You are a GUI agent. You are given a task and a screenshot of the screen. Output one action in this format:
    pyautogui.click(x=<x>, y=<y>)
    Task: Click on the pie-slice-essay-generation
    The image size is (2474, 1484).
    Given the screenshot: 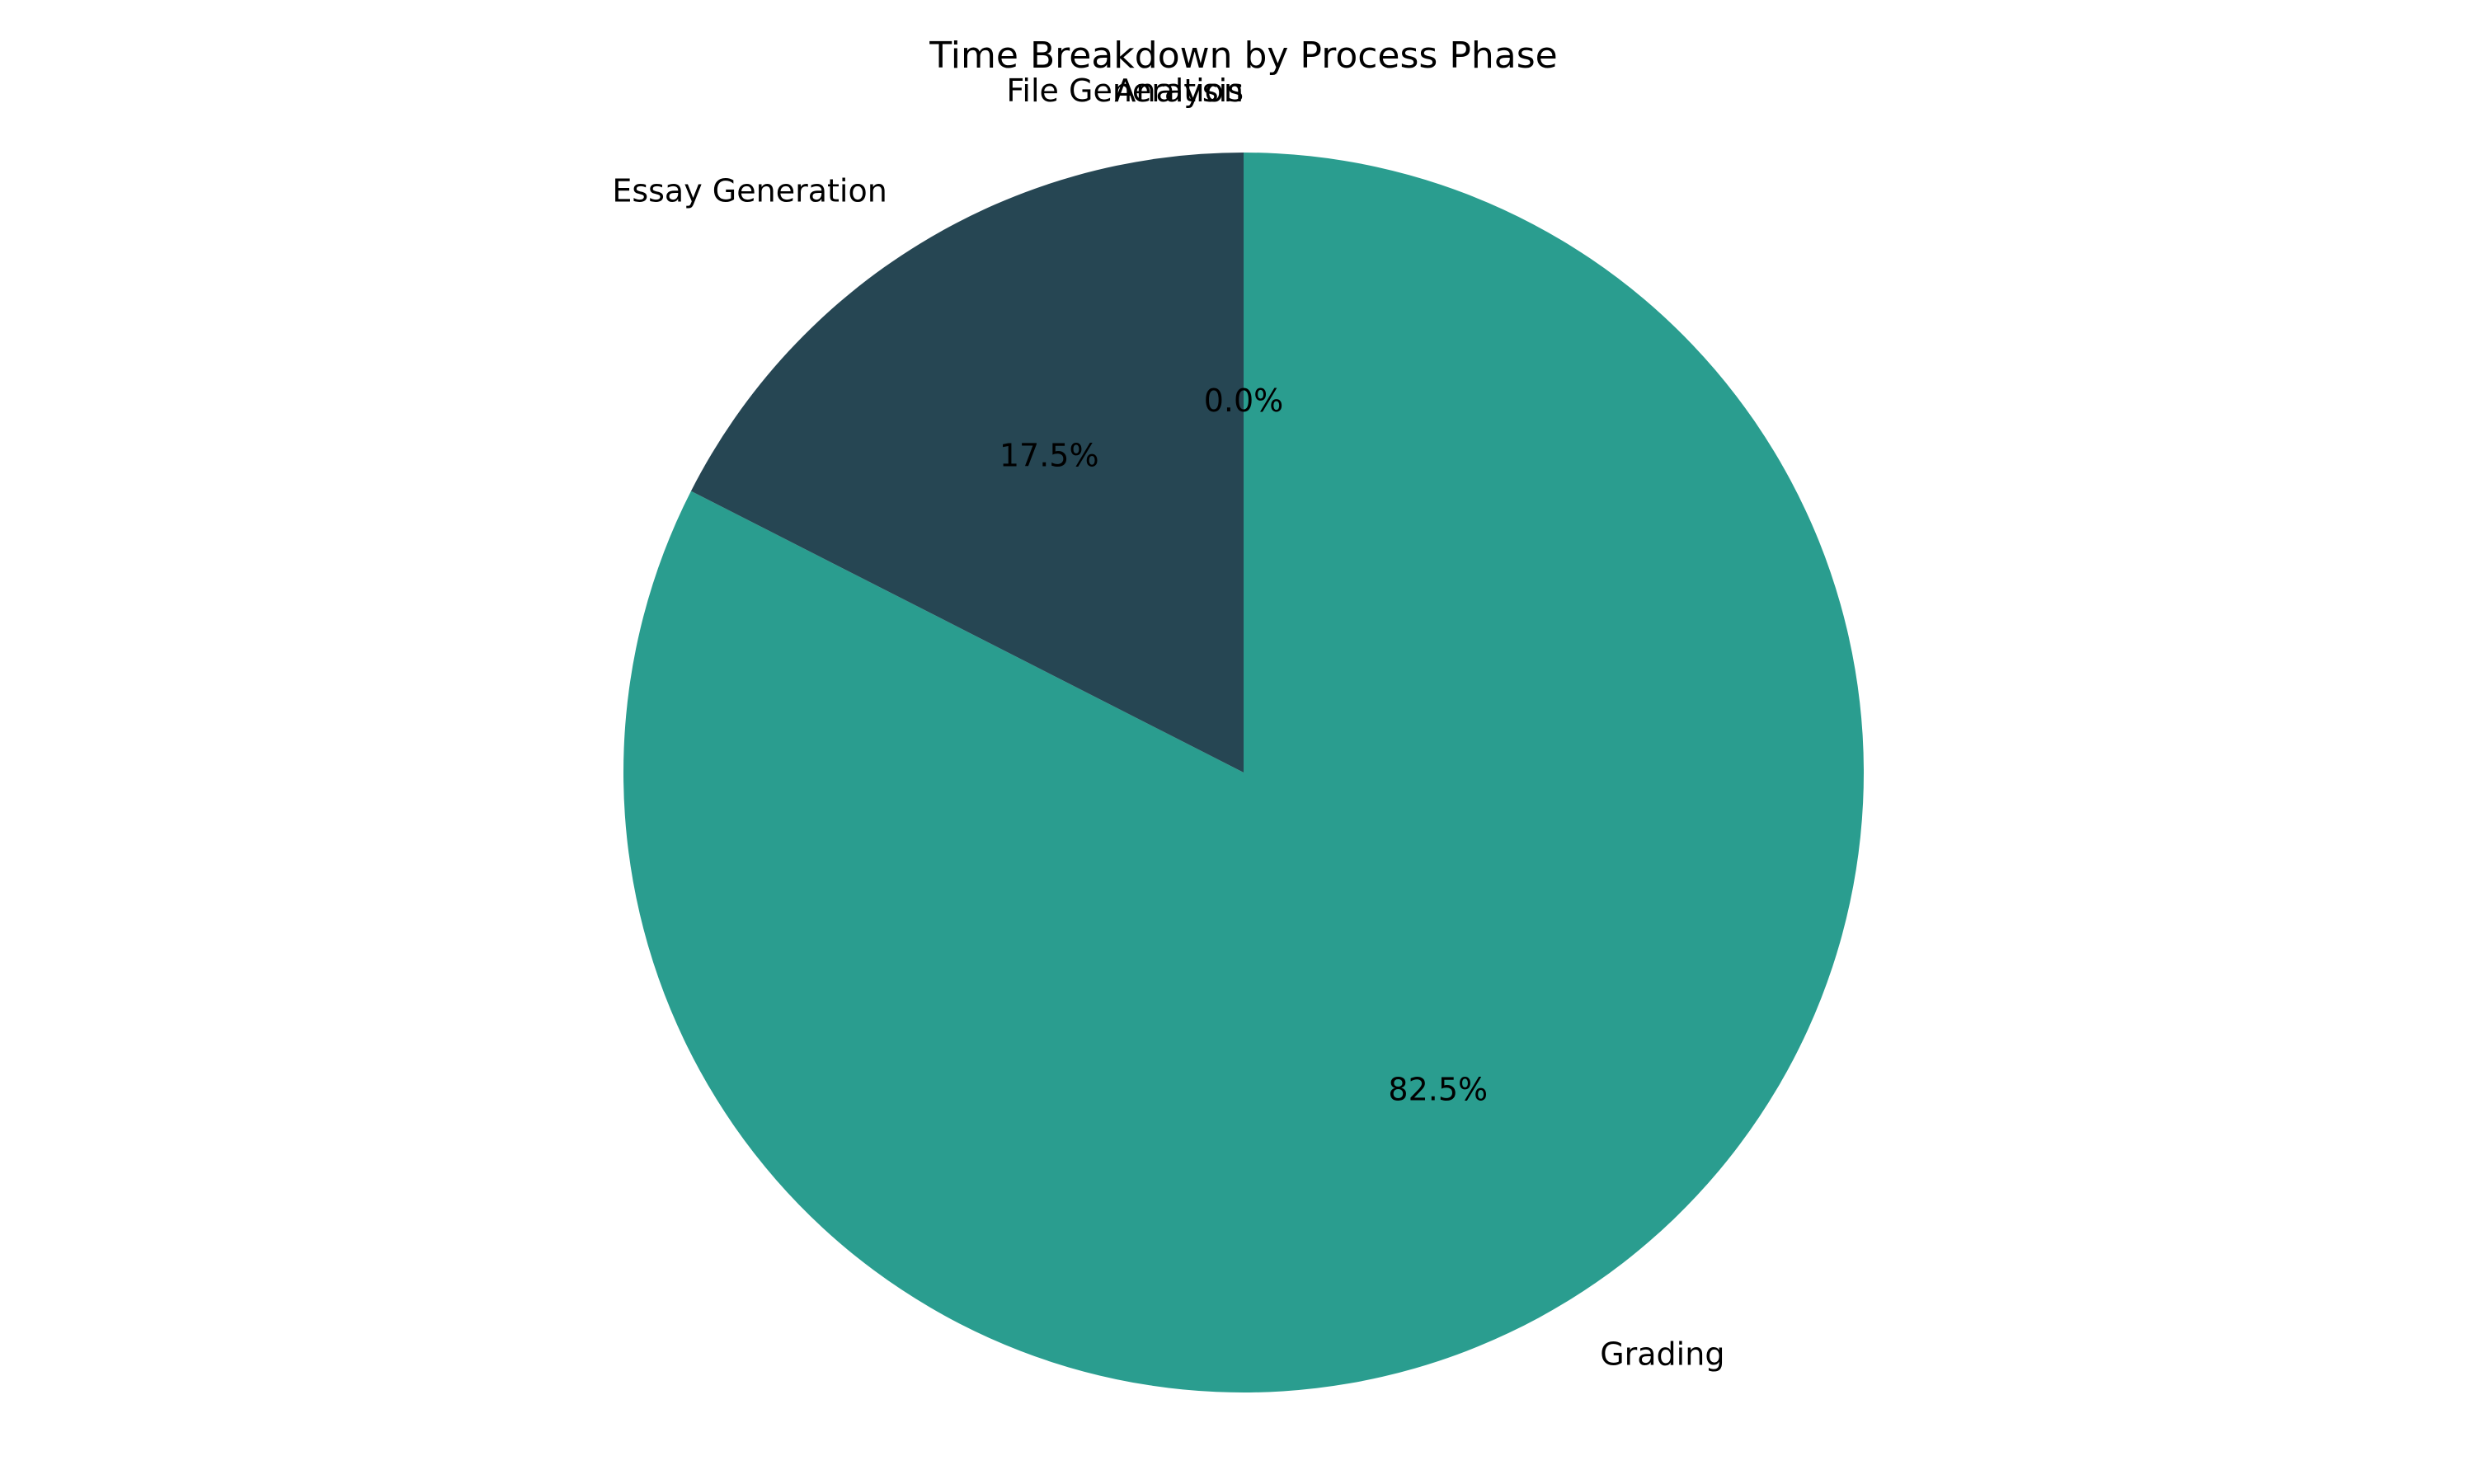 What is the action you would take?
    pyautogui.click(x=967, y=463)
    